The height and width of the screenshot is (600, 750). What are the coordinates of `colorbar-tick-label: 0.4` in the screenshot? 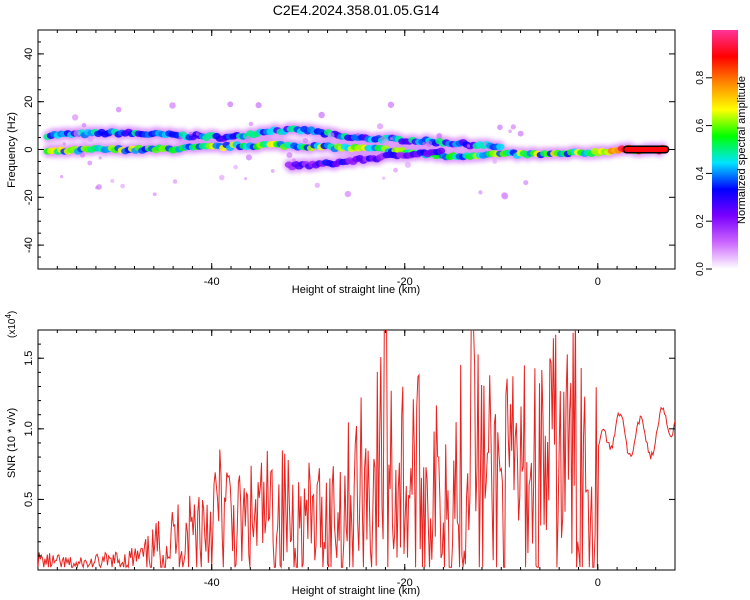 It's located at (700, 173).